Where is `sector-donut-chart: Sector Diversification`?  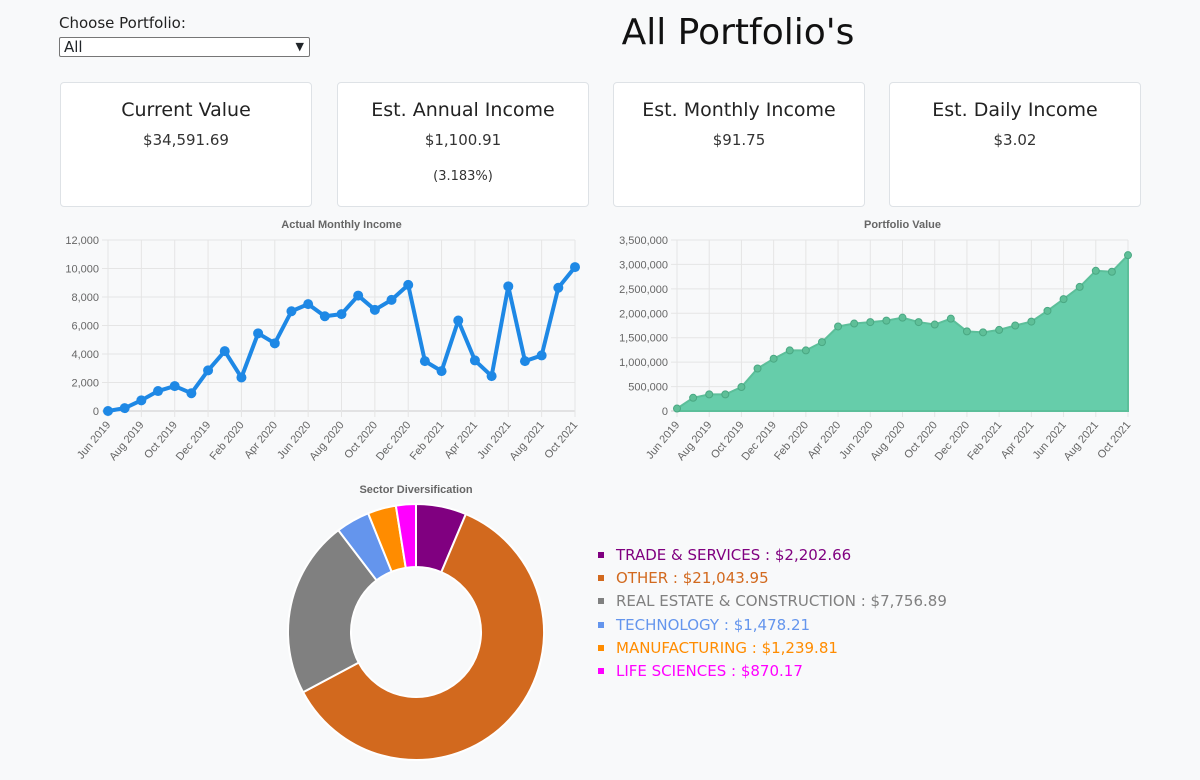
sector-donut-chart: Sector Diversification is located at coordinates (416, 622).